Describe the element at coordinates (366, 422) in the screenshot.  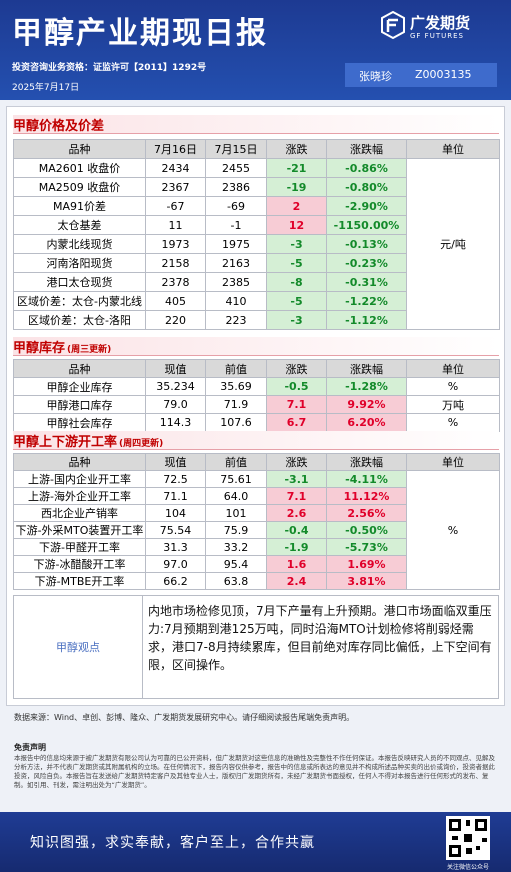
I see `value-cell: 6.20%` at that location.